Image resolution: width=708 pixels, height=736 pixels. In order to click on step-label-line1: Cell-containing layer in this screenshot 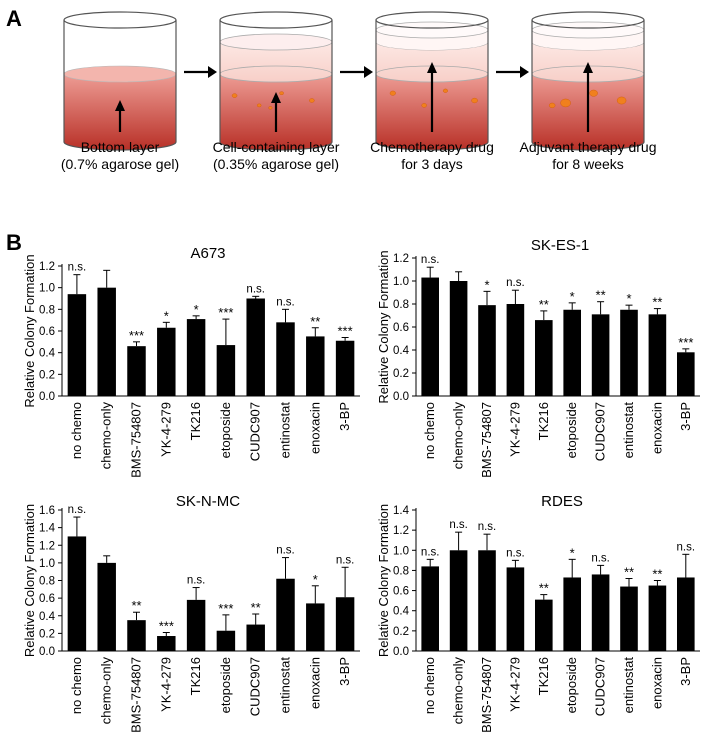, I will do `click(276, 147)`.